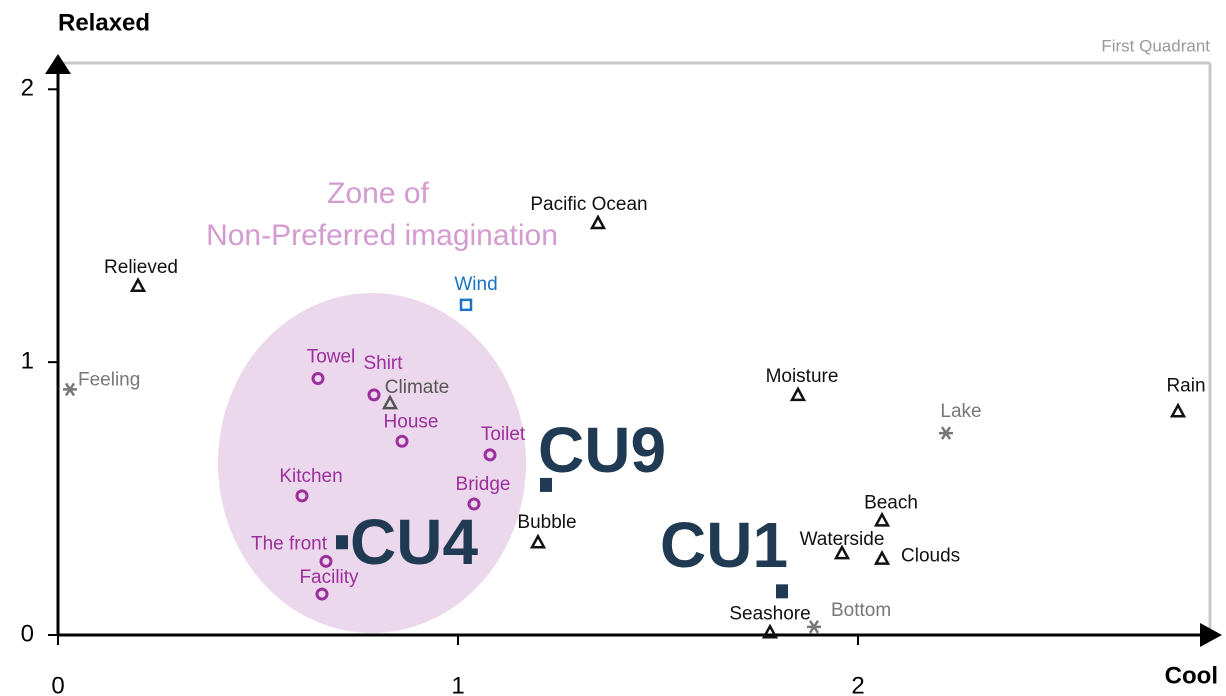 The width and height of the screenshot is (1226, 696). Describe the element at coordinates (588, 204) in the screenshot. I see `point-label: Pacific Ocean` at that location.